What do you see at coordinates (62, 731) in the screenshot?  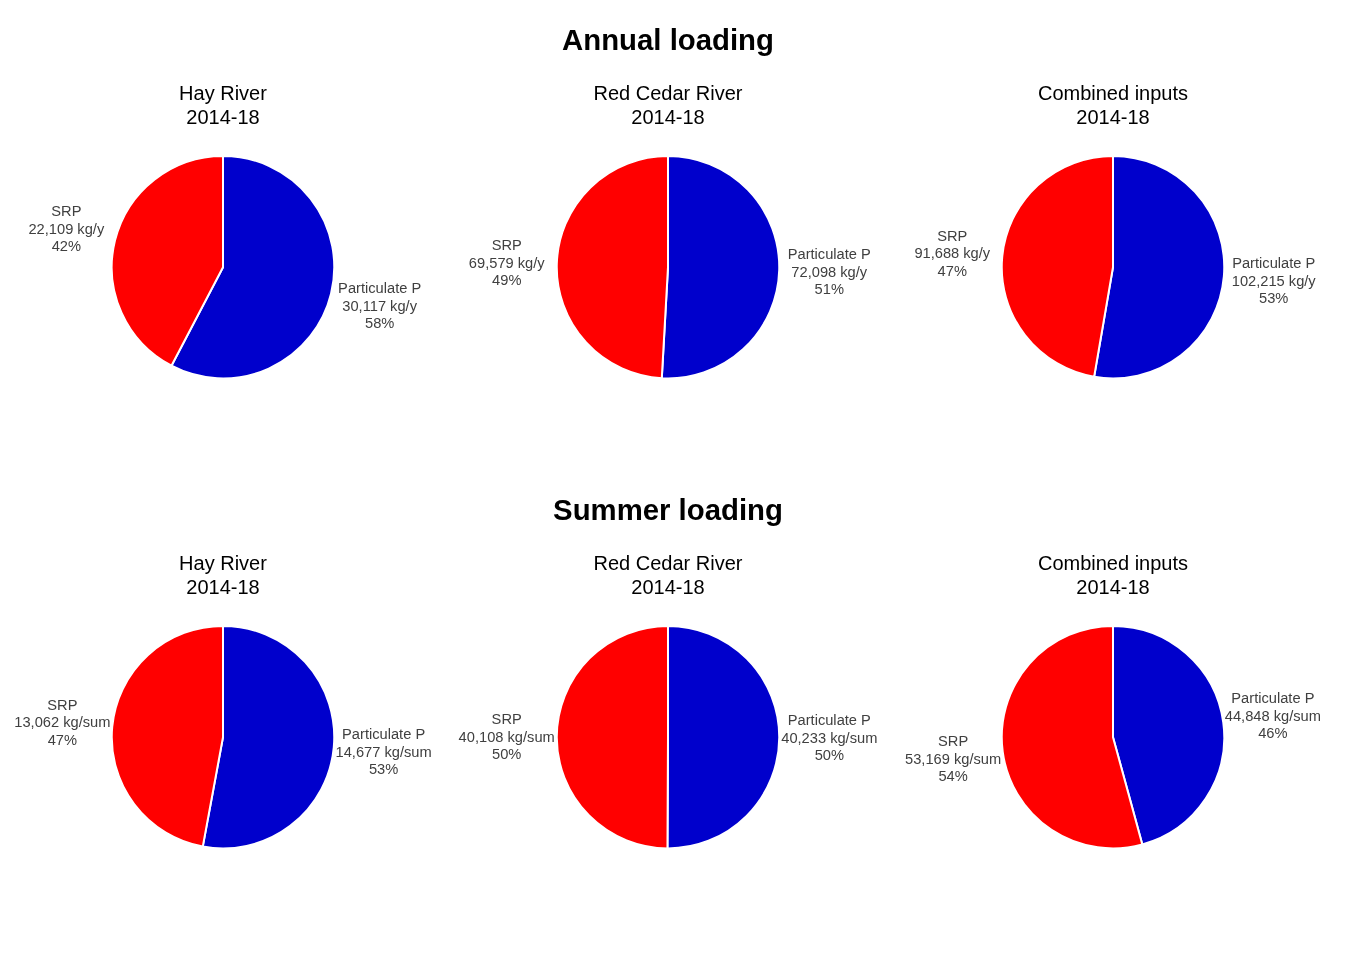 I see `data-label: 13,062 kg/sum 47%` at bounding box center [62, 731].